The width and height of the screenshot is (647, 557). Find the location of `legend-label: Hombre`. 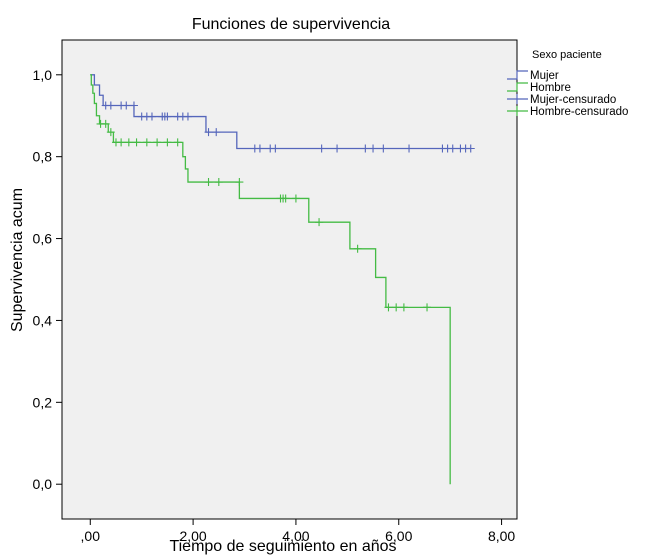

legend-label: Hombre is located at coordinates (550, 88).